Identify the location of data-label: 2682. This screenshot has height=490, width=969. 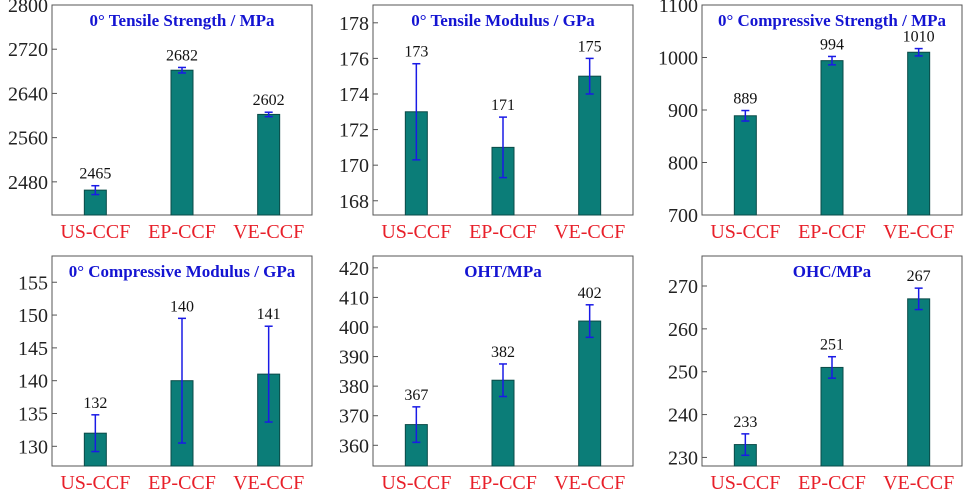
(182, 55).